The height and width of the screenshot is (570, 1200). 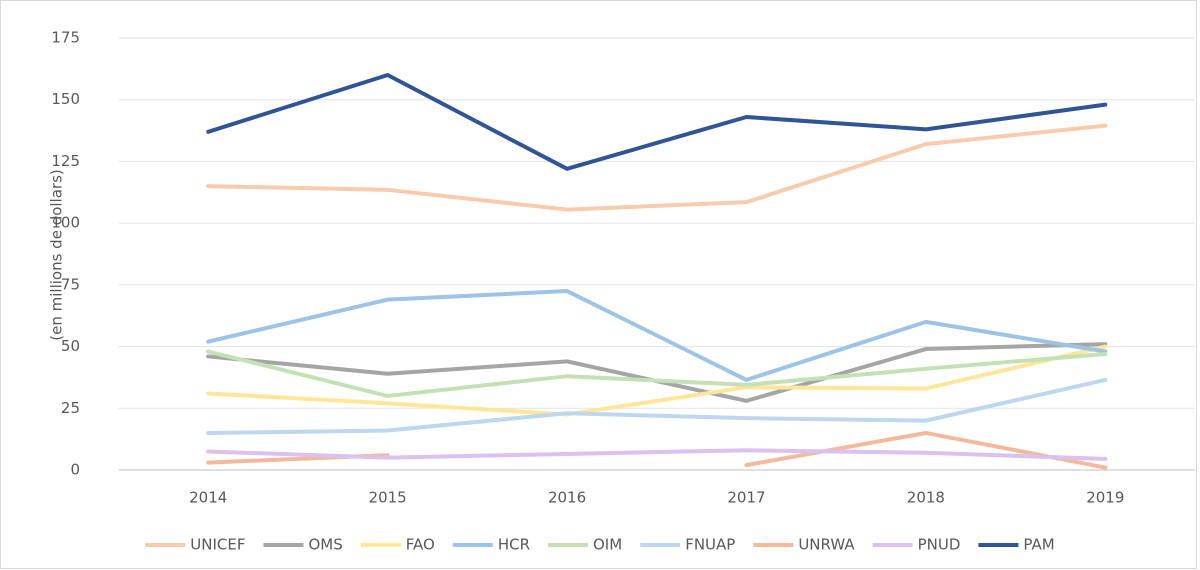 I want to click on y-axis-label: (en millions de dollars), so click(x=57, y=254).